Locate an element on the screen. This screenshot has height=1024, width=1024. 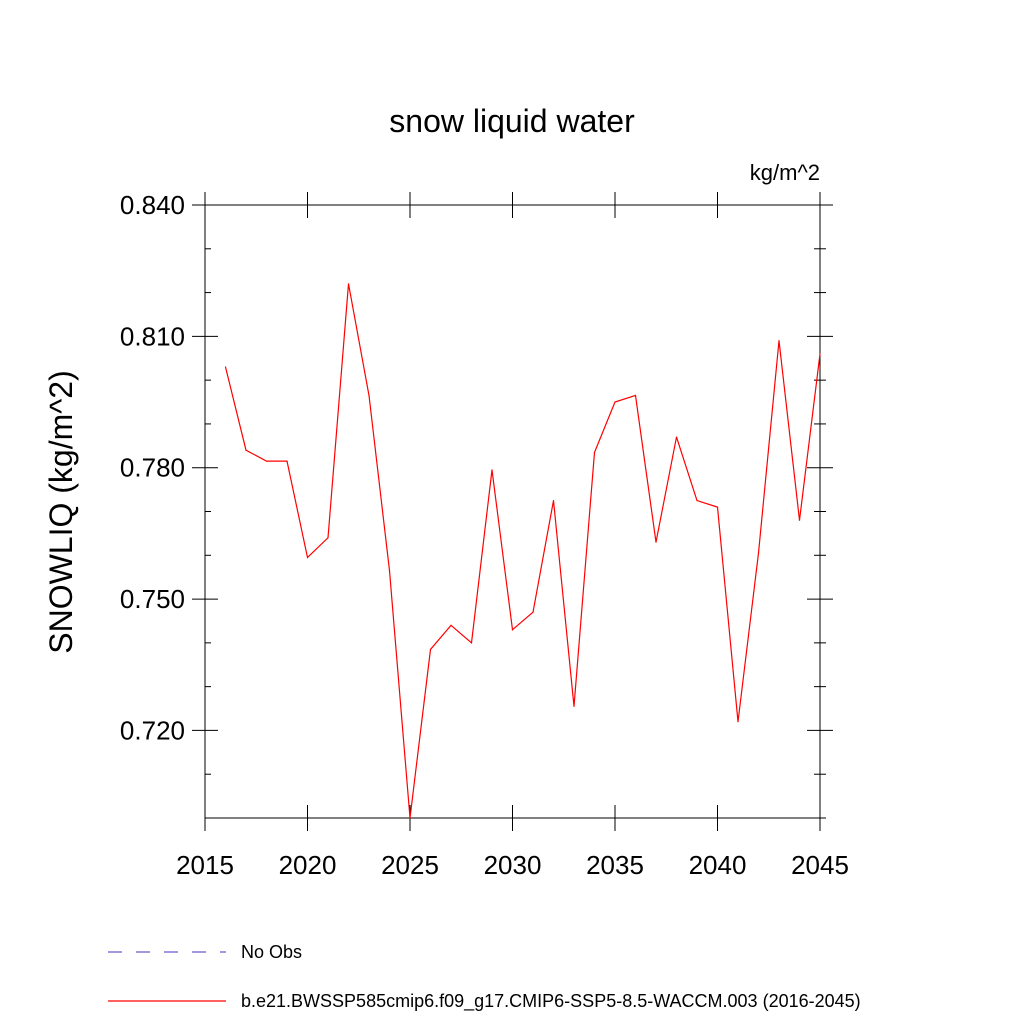
x-tick-label: 2040 is located at coordinates (718, 865).